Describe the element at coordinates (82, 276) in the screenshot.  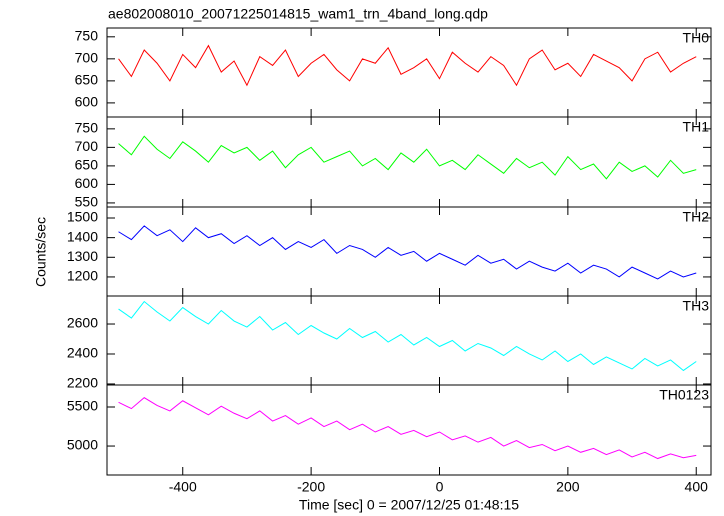
I see `y-tick-label: 1200` at that location.